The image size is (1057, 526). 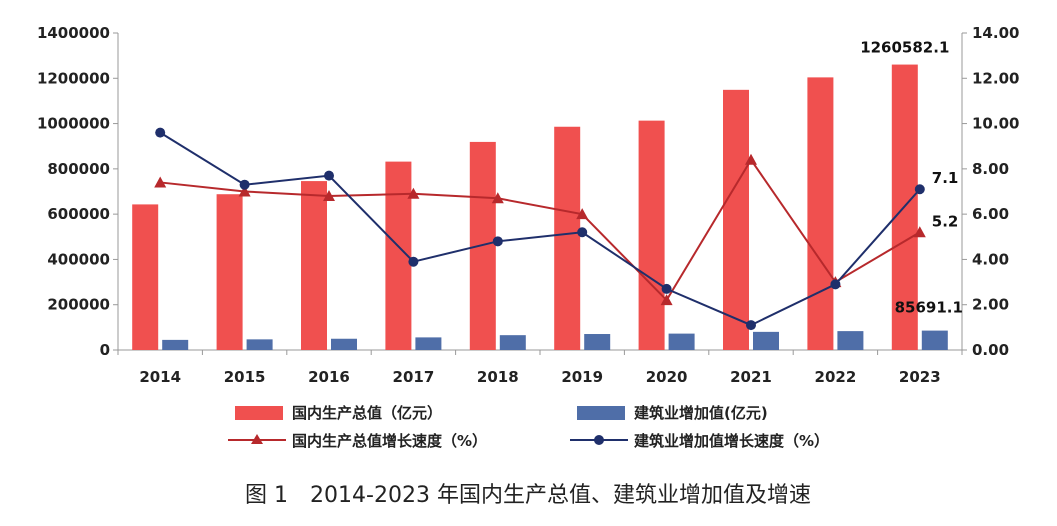 I want to click on annotation-construction-growth-2023: 7.1, so click(x=945, y=178).